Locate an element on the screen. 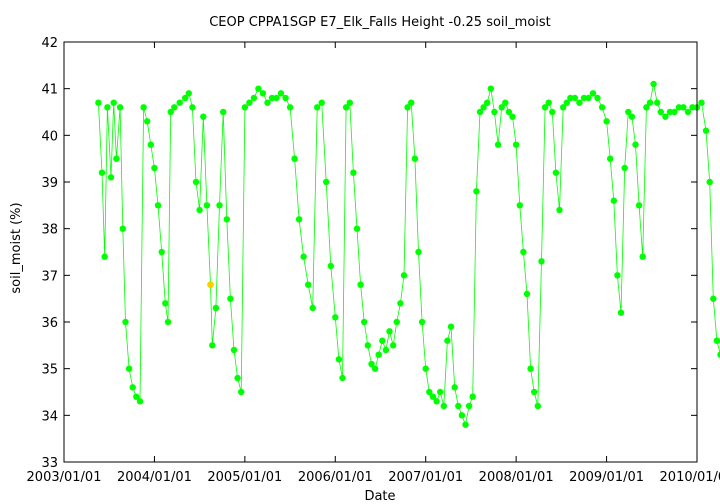 The height and width of the screenshot is (504, 720). x-tick-label: 2004/01/01 is located at coordinates (154, 477).